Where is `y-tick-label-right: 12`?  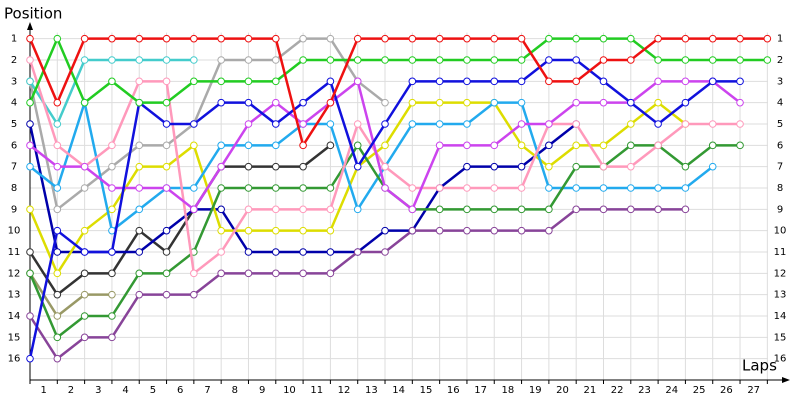
y-tick-label-right: 12 is located at coordinates (780, 273).